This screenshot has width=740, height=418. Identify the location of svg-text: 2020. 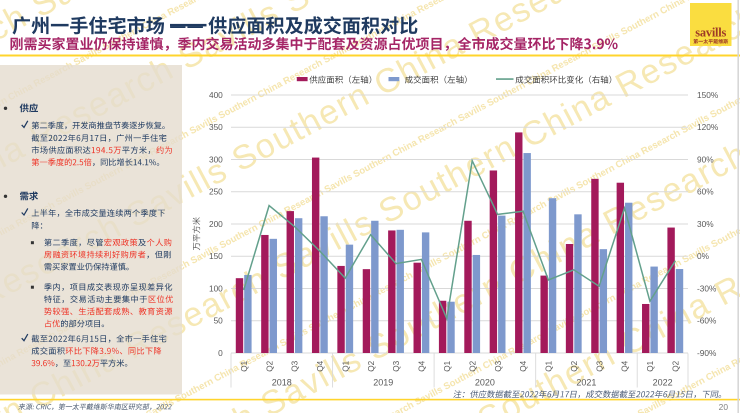
(485, 383).